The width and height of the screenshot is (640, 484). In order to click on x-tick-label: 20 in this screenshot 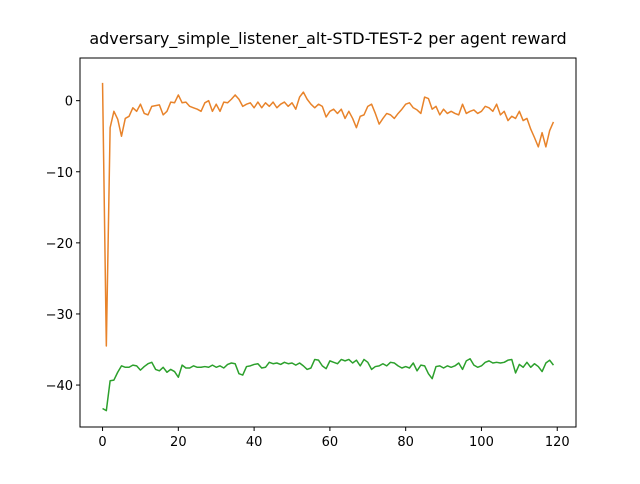, I will do `click(178, 442)`.